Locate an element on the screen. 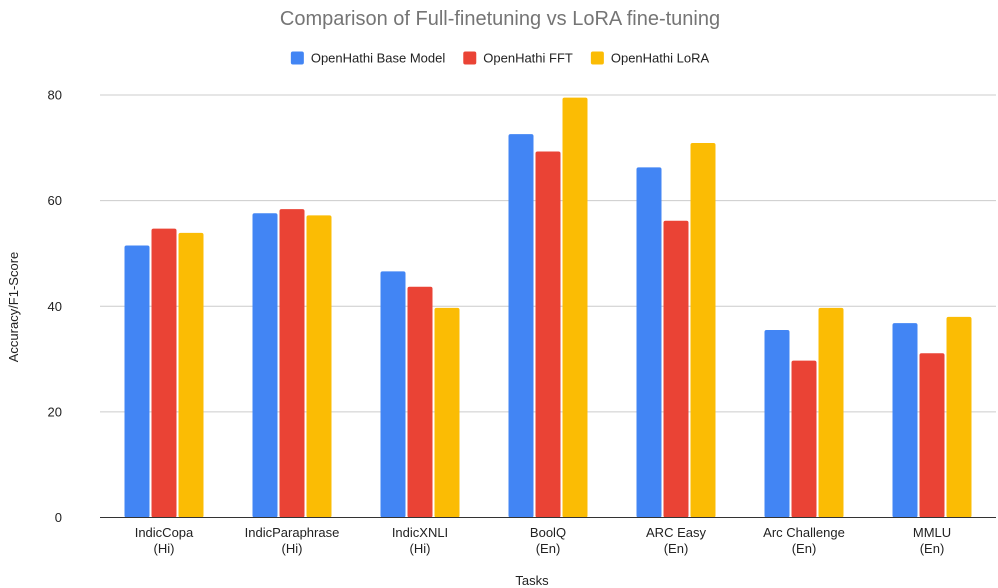 The height and width of the screenshot is (588, 998). legend-label: OpenHathi LoRA is located at coordinates (660, 58).